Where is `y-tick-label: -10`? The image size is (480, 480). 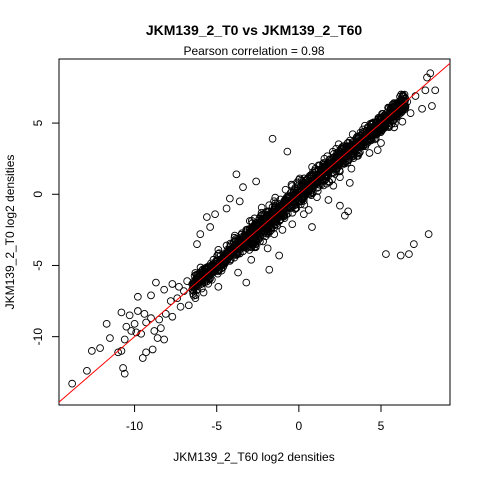 y-tick-label: -10 is located at coordinates (38, 337).